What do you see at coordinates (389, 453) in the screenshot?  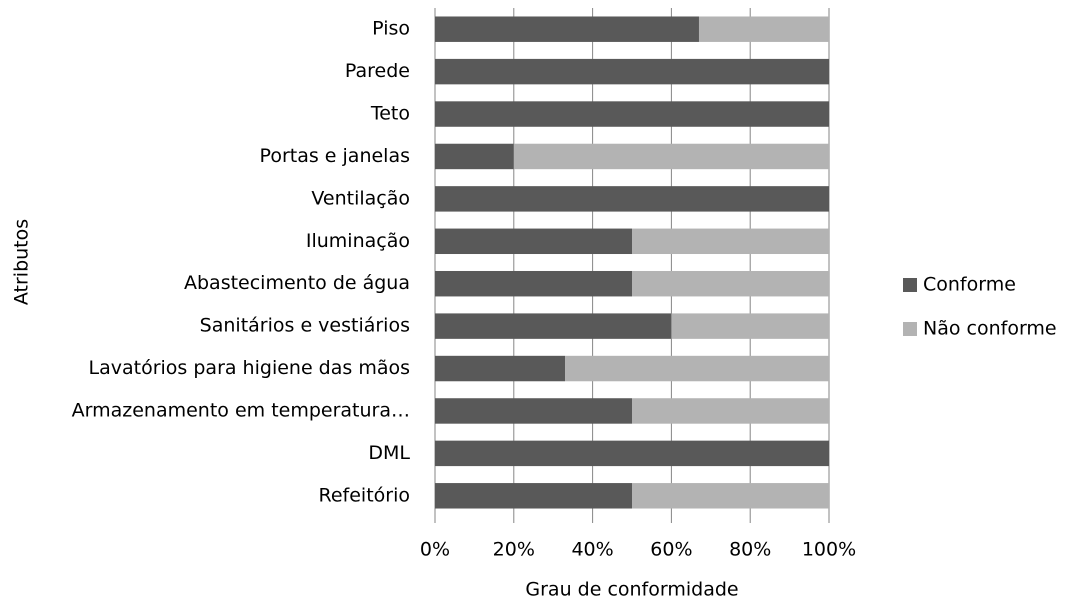 I see `y-tick-label: DML` at bounding box center [389, 453].